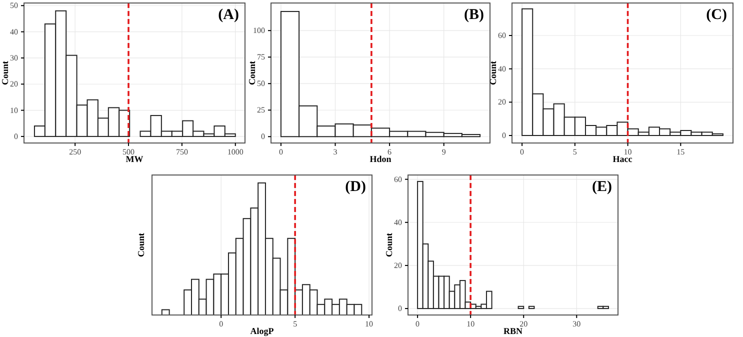  What do you see at coordinates (259, 31) in the screenshot?
I see `y-tick-label: 100` at bounding box center [259, 31].